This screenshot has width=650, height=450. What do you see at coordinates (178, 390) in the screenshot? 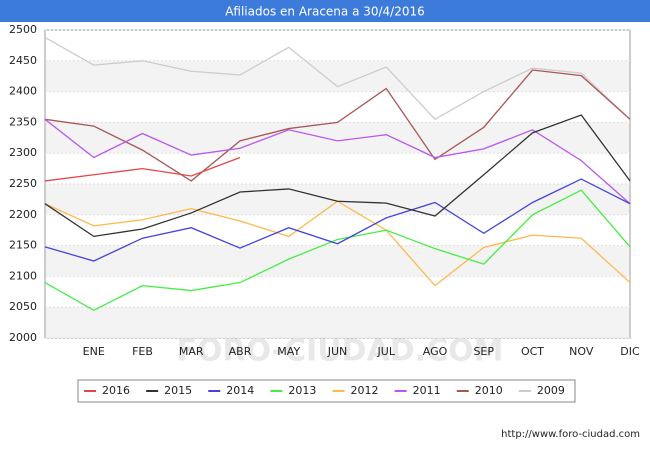
I see `legend-label: 2015` at bounding box center [178, 390].